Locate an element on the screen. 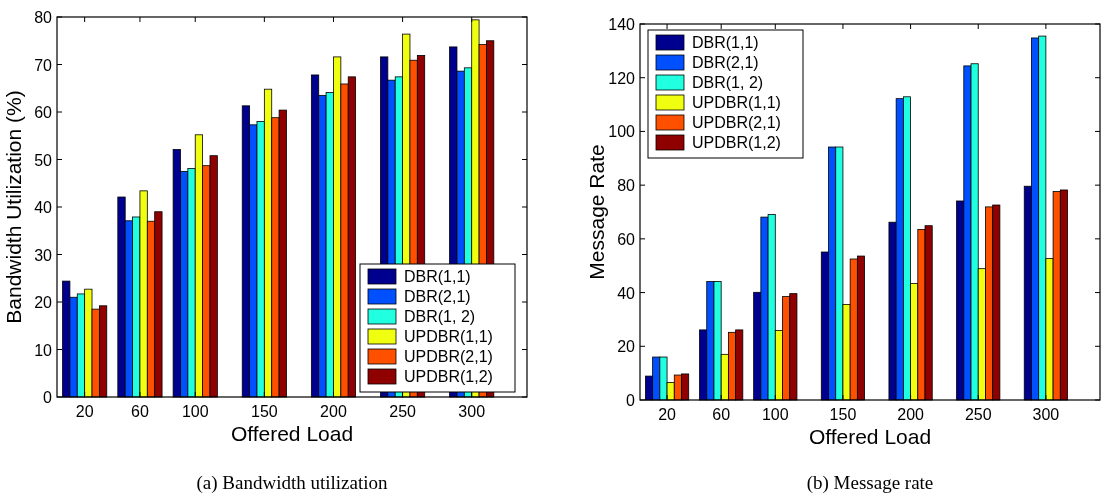 Image resolution: width=1120 pixels, height=501 pixels. y-tick-label: 120 is located at coordinates (622, 78).